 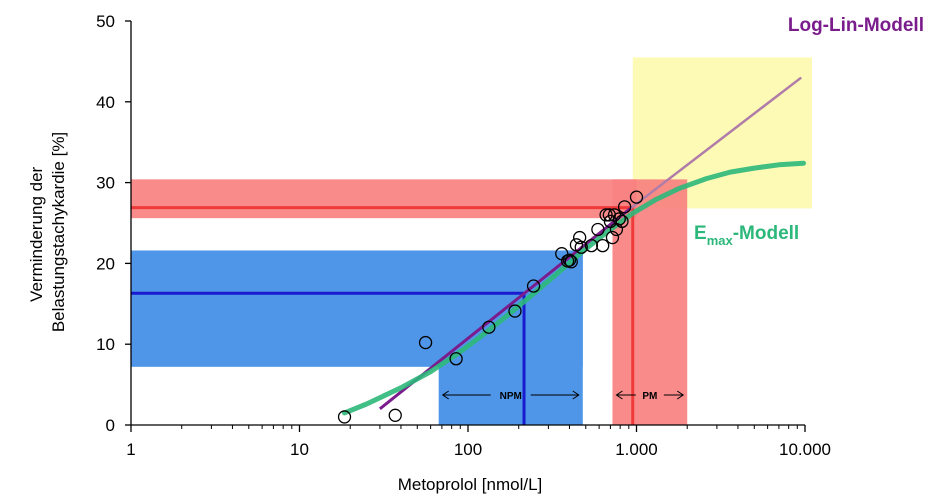 I want to click on y-axis-title-line-2: Belastungstachykardie [%], so click(x=58, y=232).